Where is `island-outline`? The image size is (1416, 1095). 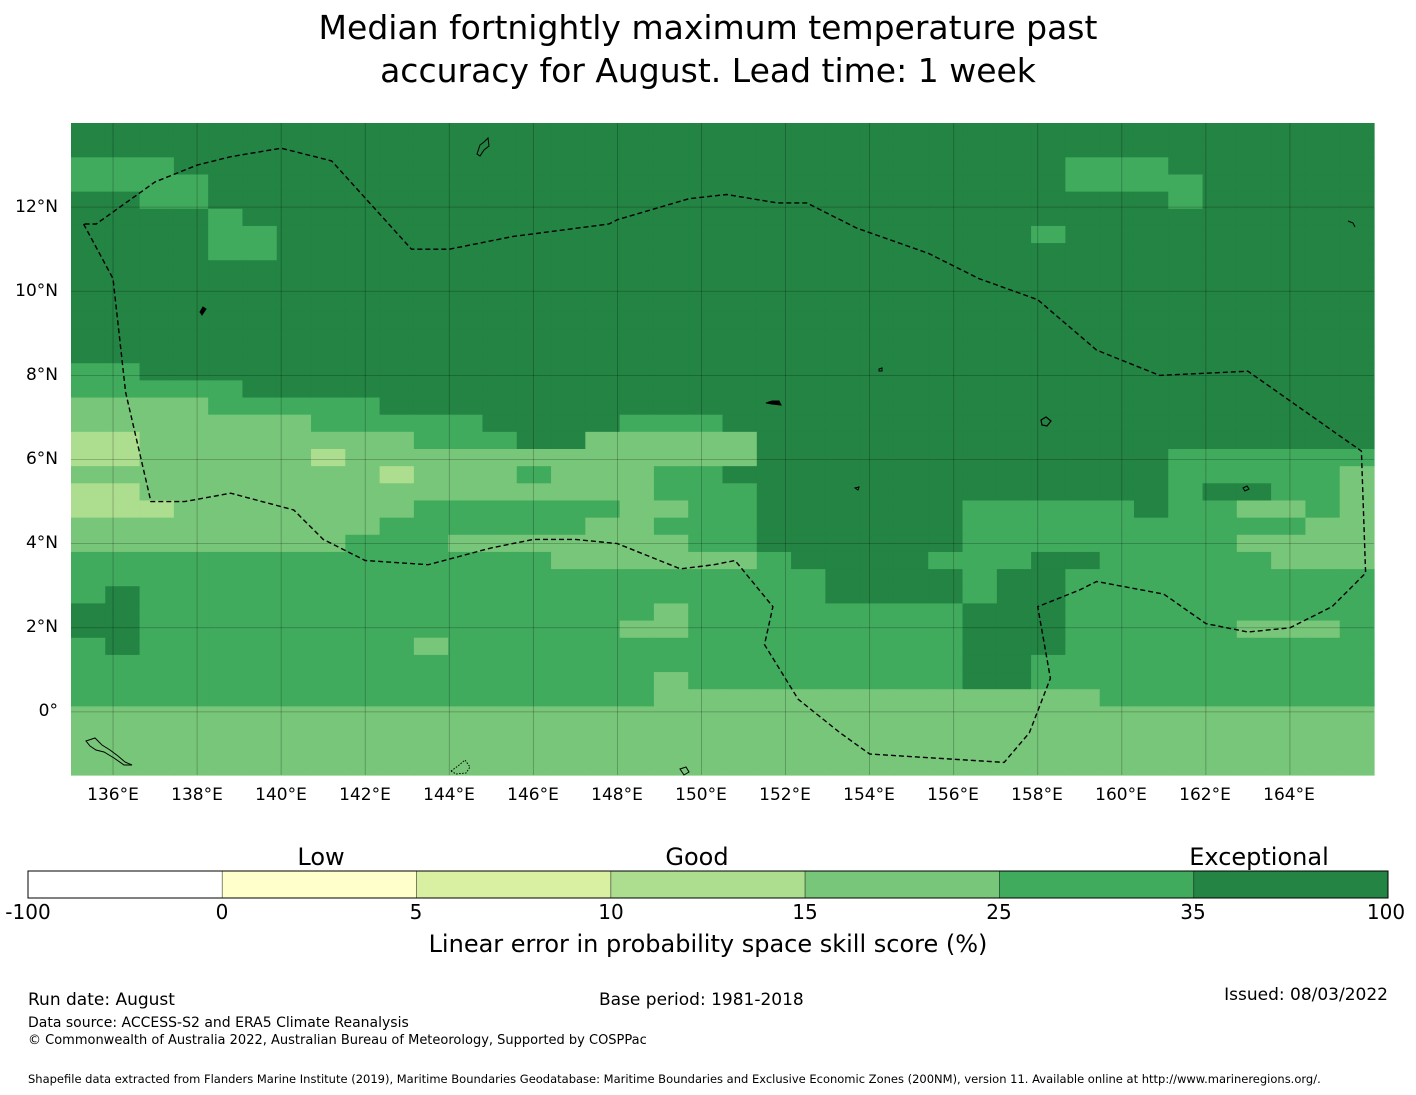
island-outline is located at coordinates (773, 403).